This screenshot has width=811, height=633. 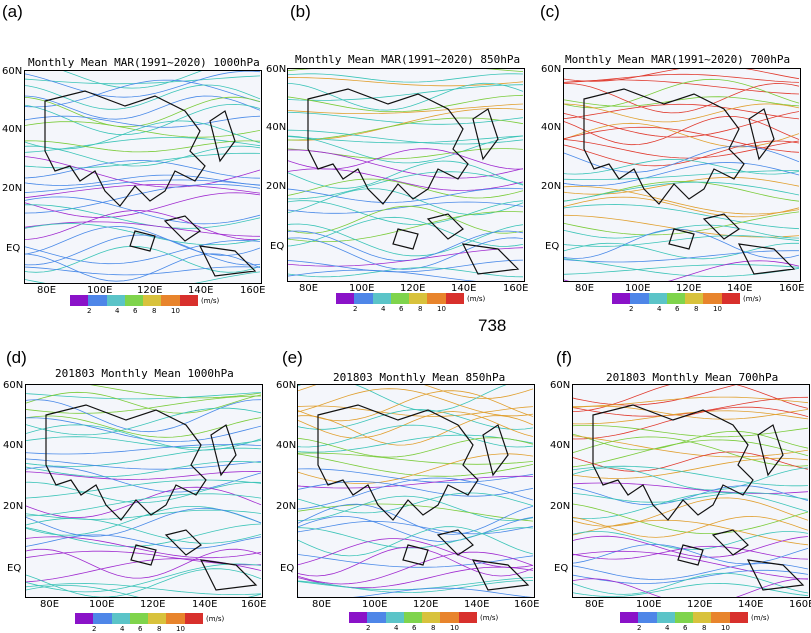 I want to click on lon-label: 100E, so click(x=649, y=604).